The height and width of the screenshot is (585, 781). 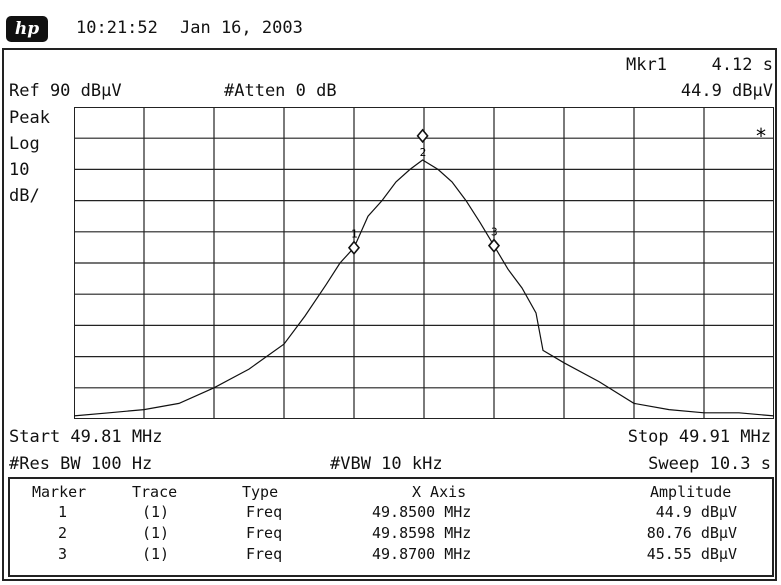 What do you see at coordinates (86, 437) in the screenshot?
I see `start-frequency: Start 49.81 MHz` at bounding box center [86, 437].